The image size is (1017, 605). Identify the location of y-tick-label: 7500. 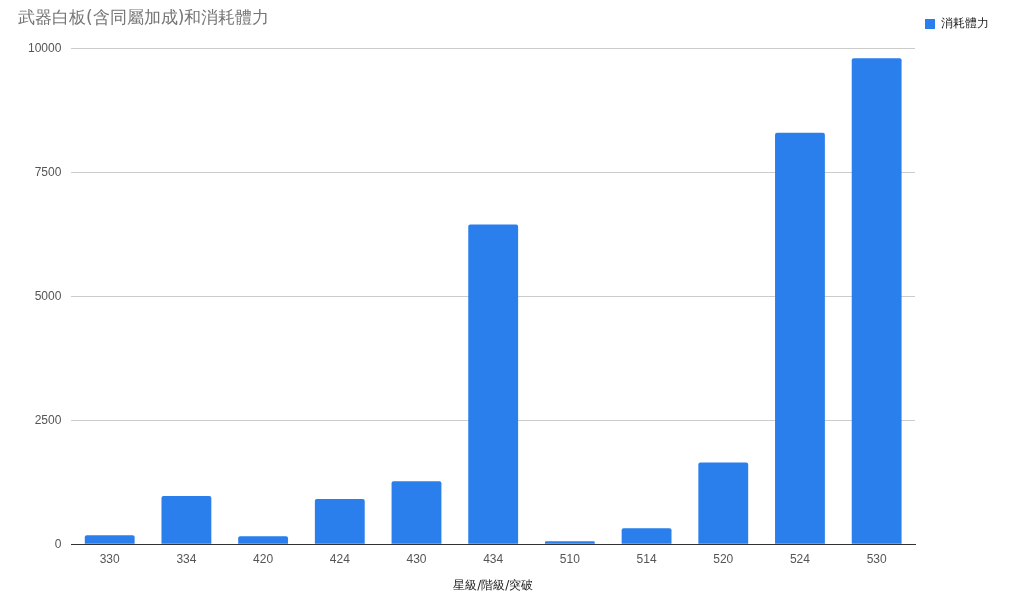
(48, 171).